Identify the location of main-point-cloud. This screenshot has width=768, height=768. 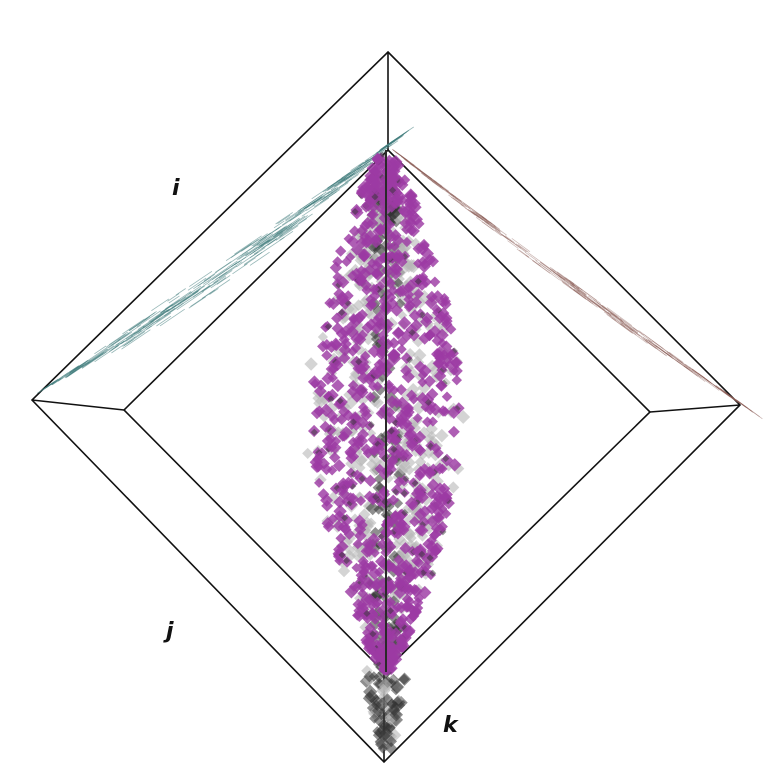
(386, 414).